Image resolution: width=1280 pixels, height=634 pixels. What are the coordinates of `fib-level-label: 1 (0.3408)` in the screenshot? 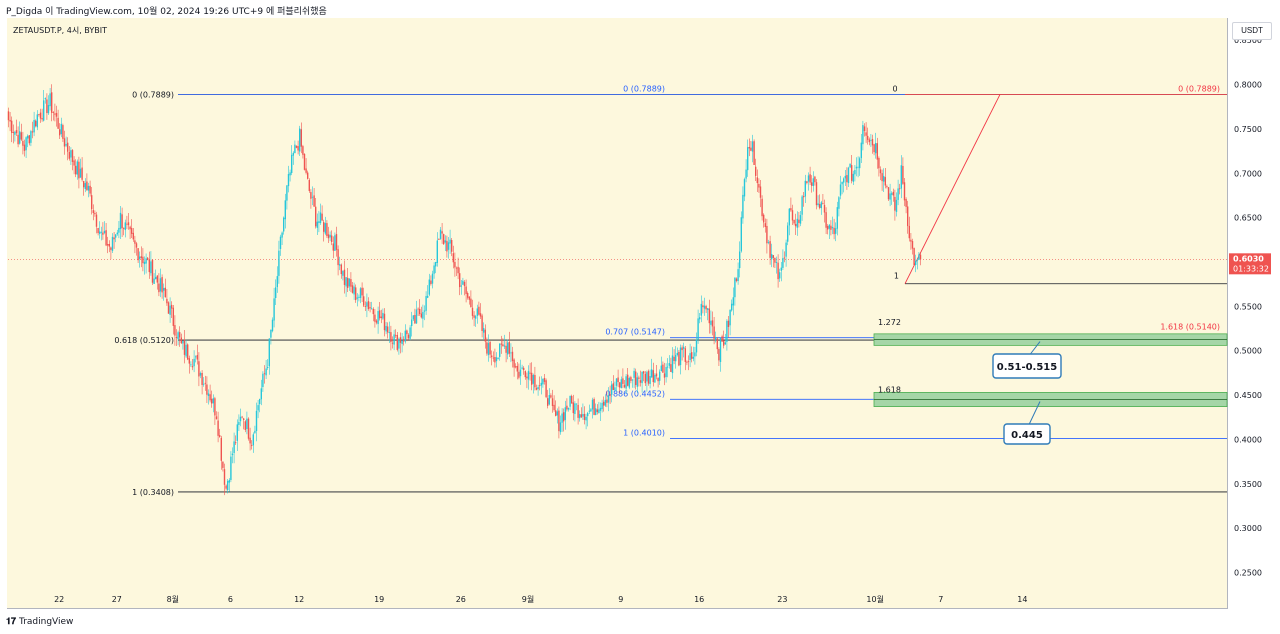 It's located at (153, 492).